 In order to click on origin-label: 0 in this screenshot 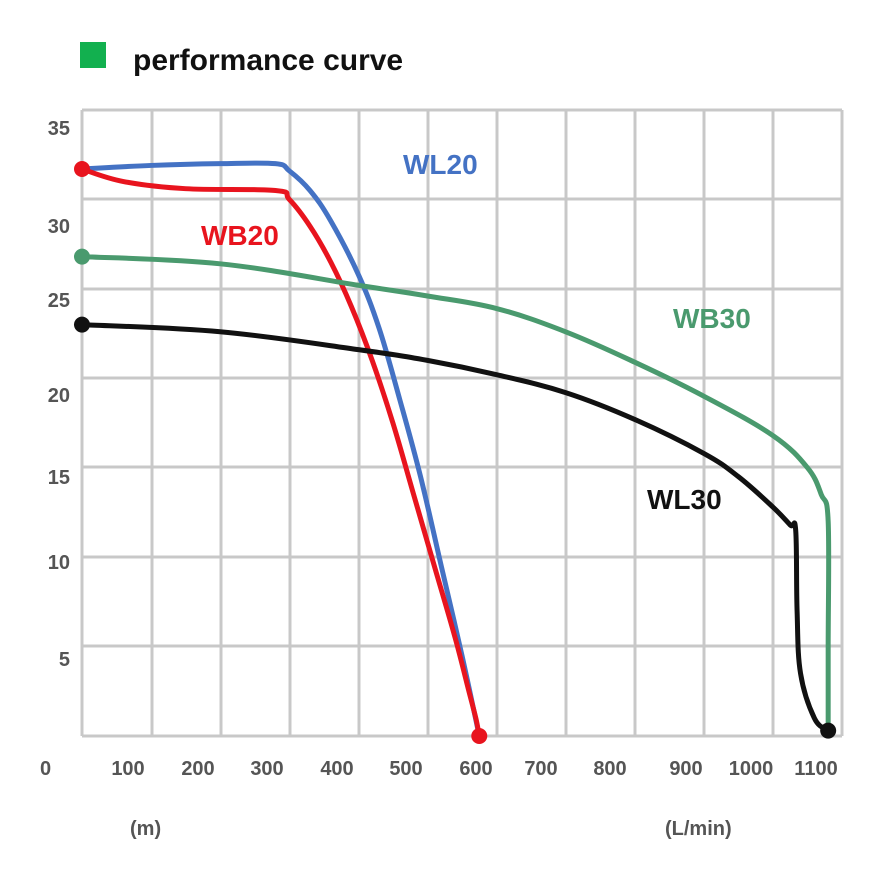, I will do `click(45, 769)`.